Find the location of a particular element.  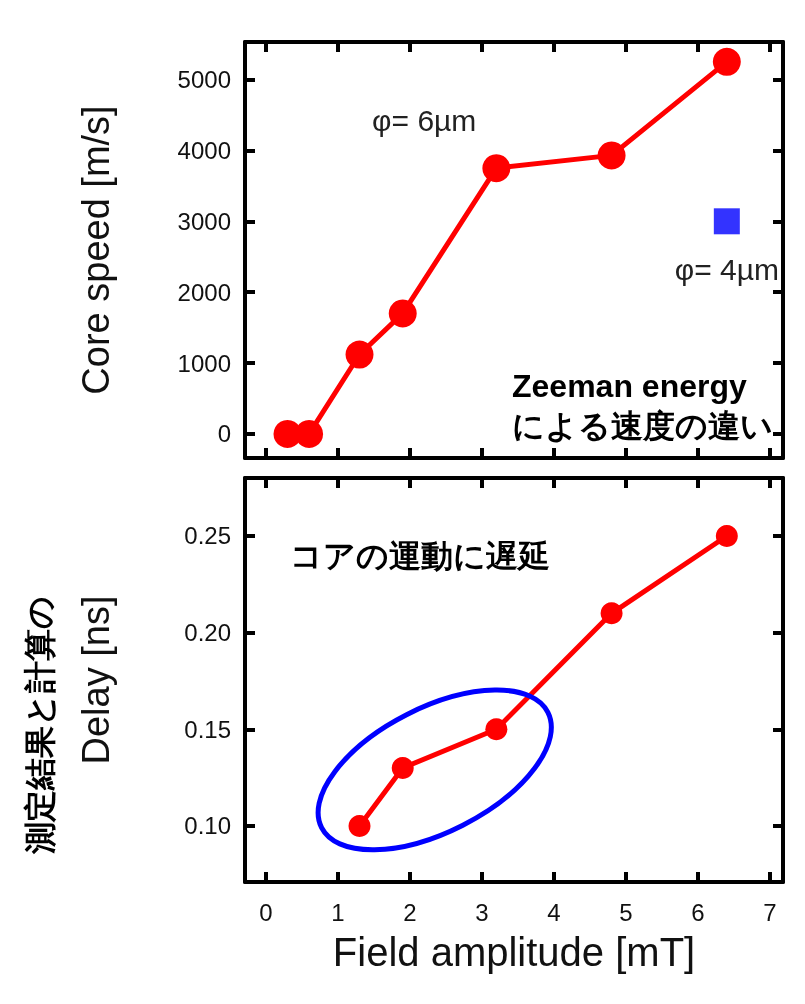

y-tick-label: 0 is located at coordinates (224, 434).